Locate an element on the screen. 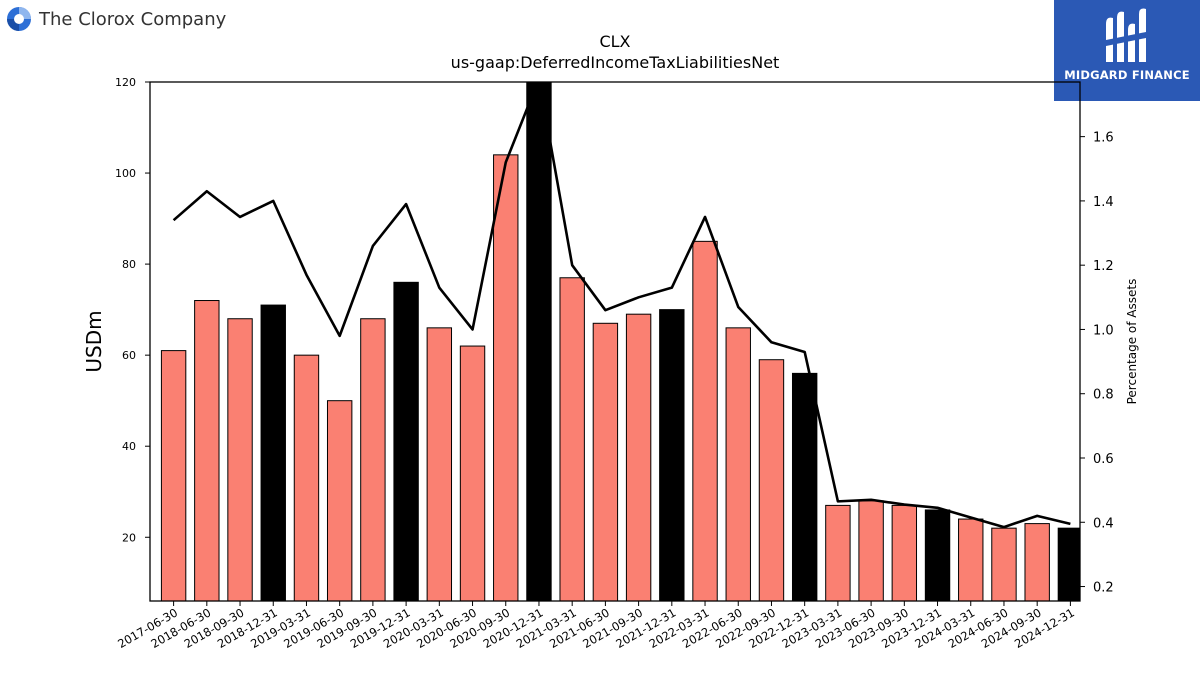 Image resolution: width=1200 pixels, height=675 pixels. company-header: The Clorox Company is located at coordinates (116, 19).